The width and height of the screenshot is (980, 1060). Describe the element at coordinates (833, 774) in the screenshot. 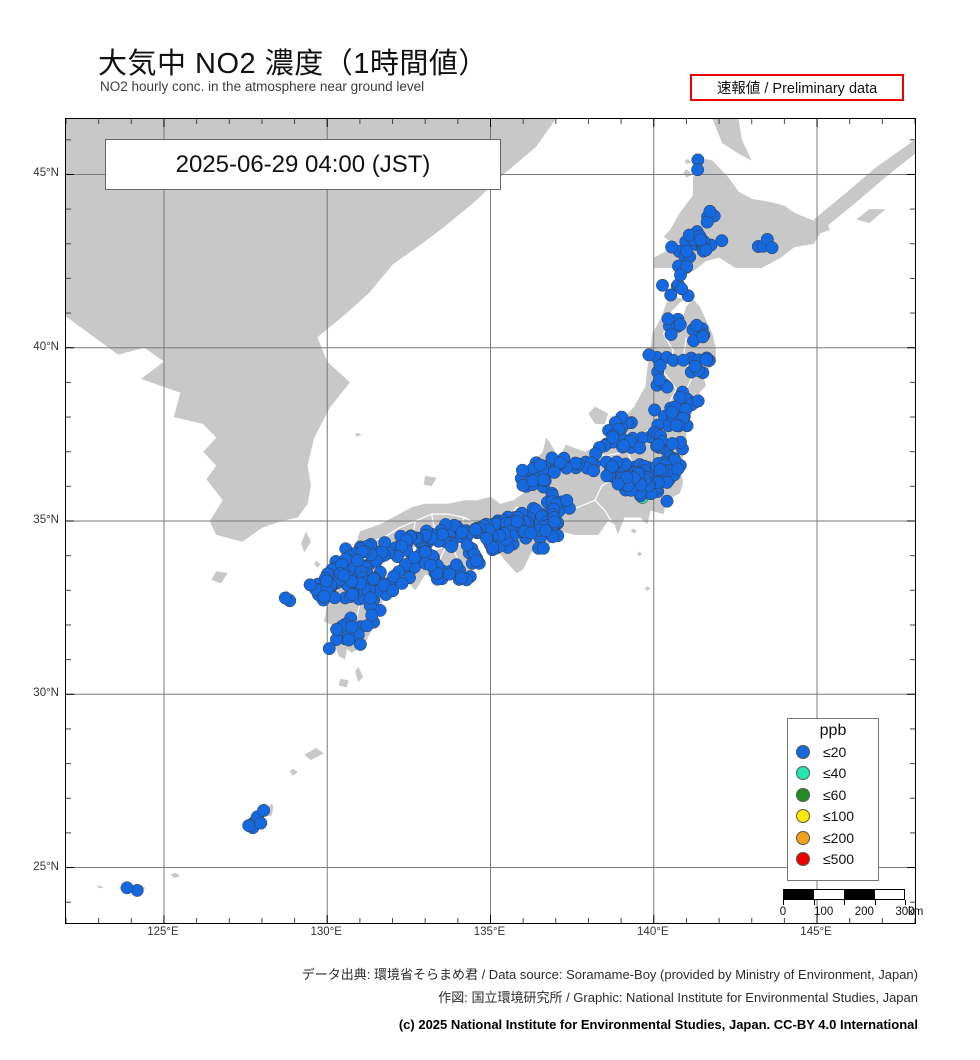

I see `legend-item: ≤40` at that location.